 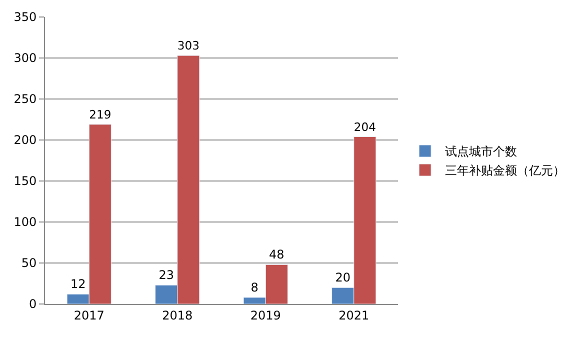 I want to click on legend-label: 三年补贴金额（亿元）, so click(x=505, y=171).